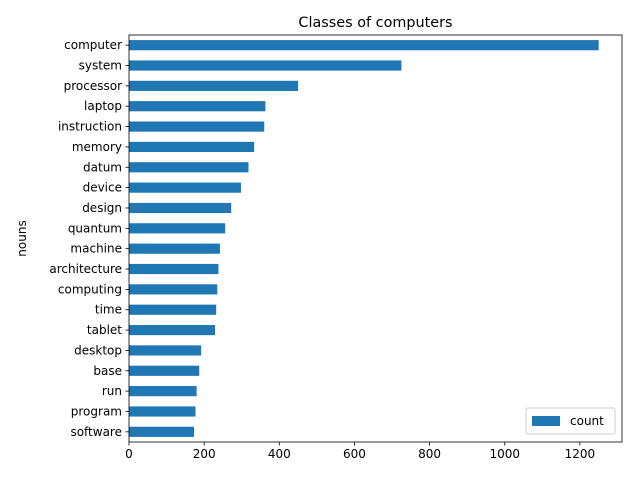 Image resolution: width=640 pixels, height=480 pixels. Describe the element at coordinates (96, 432) in the screenshot. I see `y-tick-label: software` at that location.